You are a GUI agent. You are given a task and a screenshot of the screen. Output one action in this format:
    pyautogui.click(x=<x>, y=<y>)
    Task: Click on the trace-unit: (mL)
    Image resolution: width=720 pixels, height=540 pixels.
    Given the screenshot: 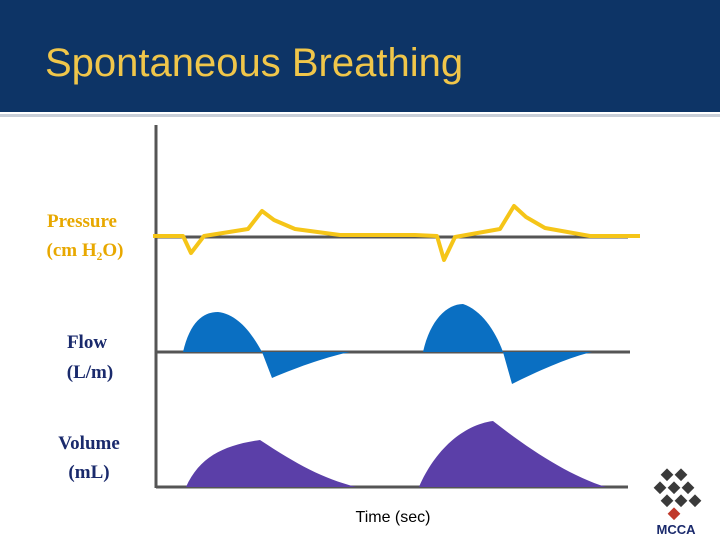 What is the action you would take?
    pyautogui.click(x=88, y=472)
    